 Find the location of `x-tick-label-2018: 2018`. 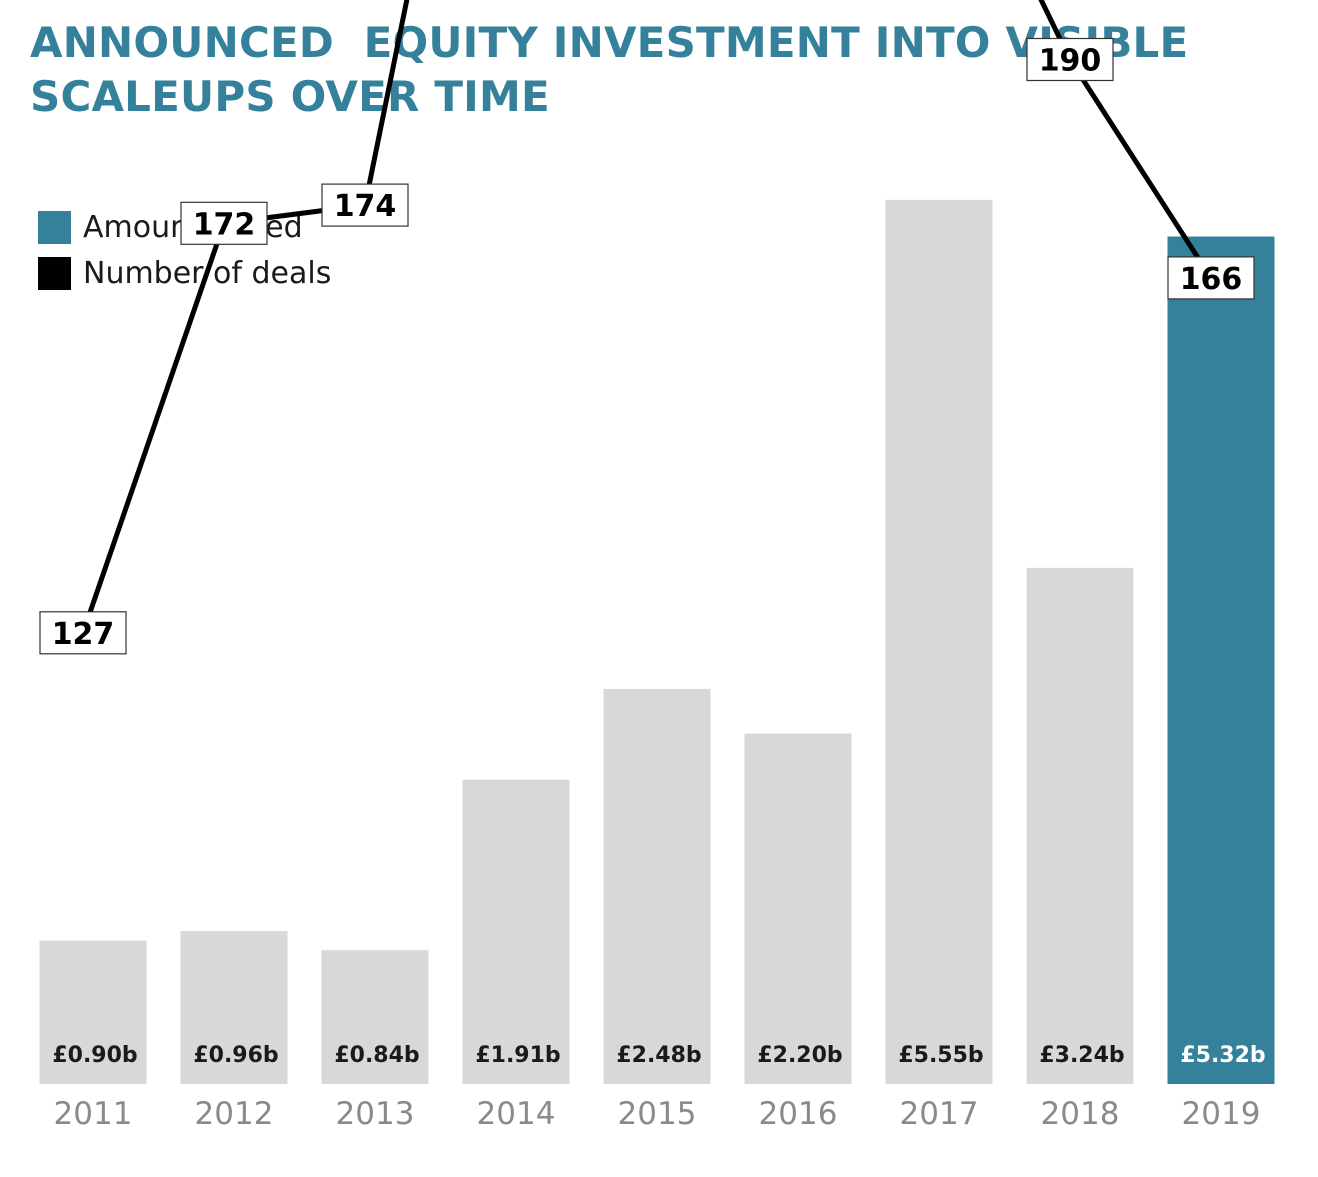

x-tick-label-2018: 2018 is located at coordinates (1080, 1114).